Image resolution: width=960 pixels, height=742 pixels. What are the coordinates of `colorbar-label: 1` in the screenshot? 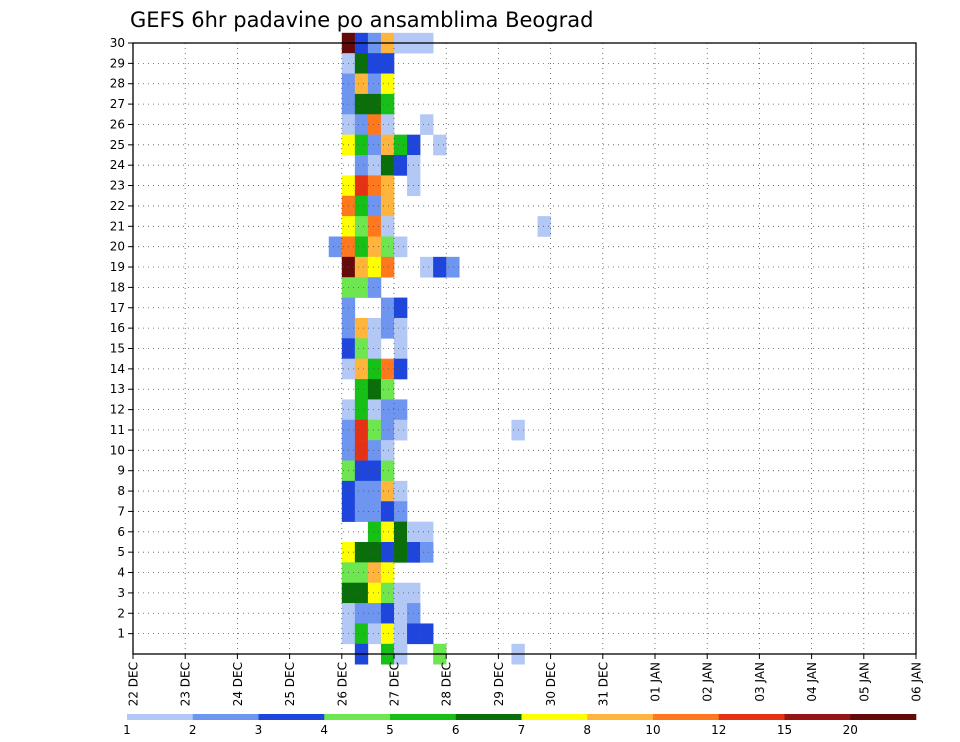 It's located at (127, 730).